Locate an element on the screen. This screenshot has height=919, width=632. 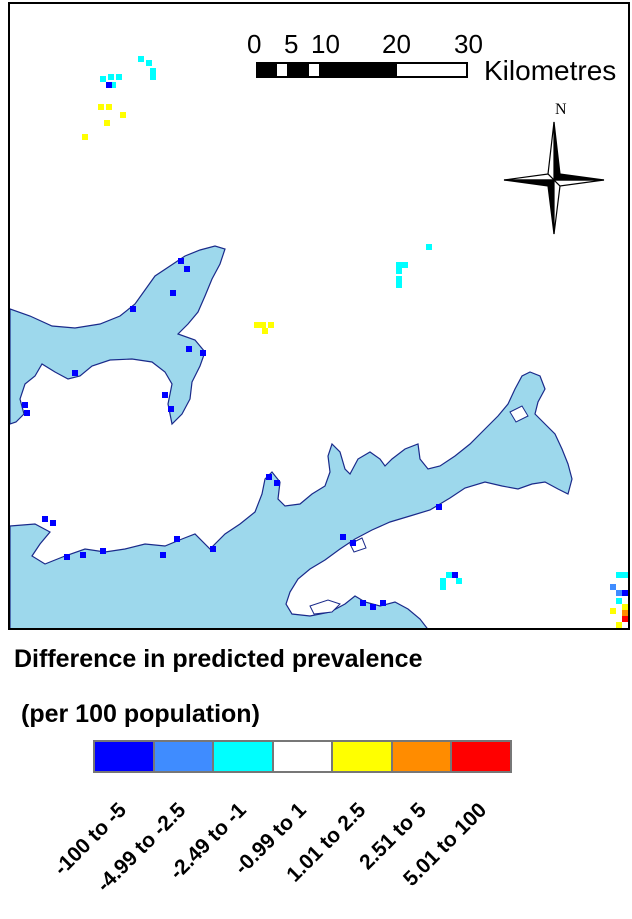
north-label: N is located at coordinates (561, 109).